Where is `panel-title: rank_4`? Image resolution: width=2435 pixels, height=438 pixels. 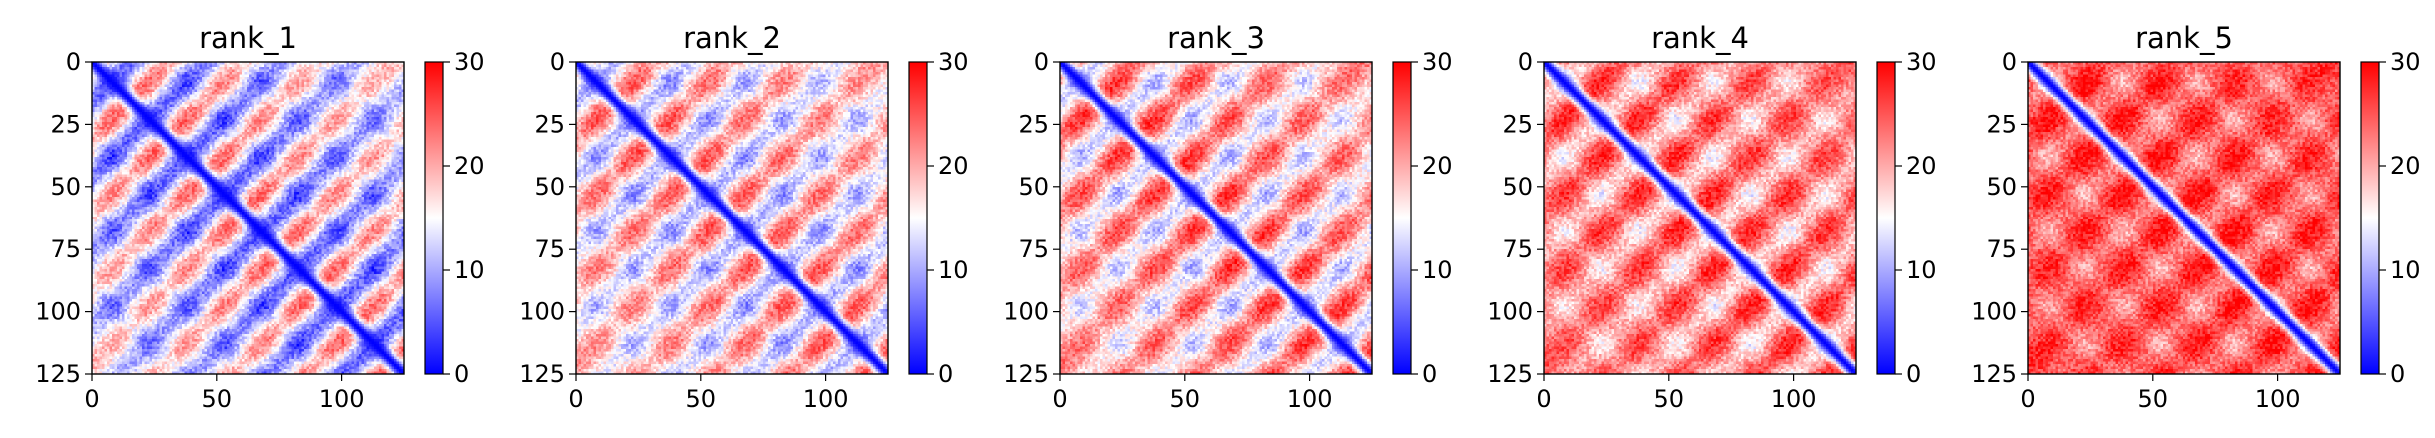
panel-title: rank_4 is located at coordinates (1700, 38).